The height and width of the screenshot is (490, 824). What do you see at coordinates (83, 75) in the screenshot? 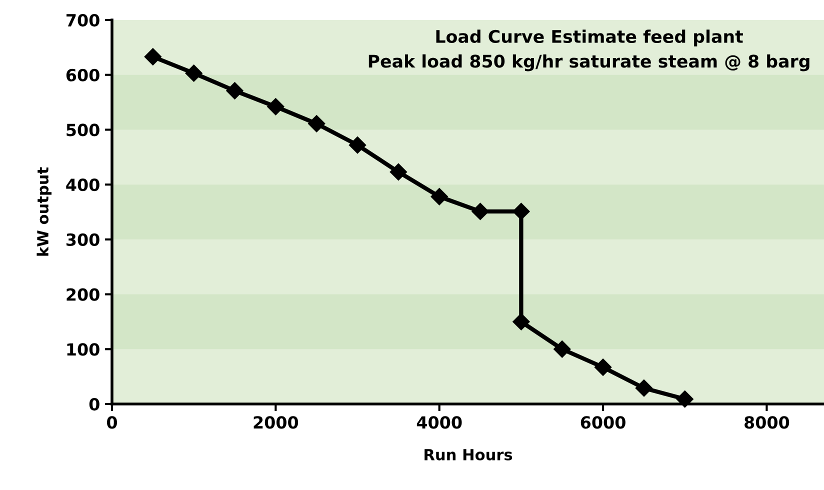
I see `y-tick-label: 600` at bounding box center [83, 75].